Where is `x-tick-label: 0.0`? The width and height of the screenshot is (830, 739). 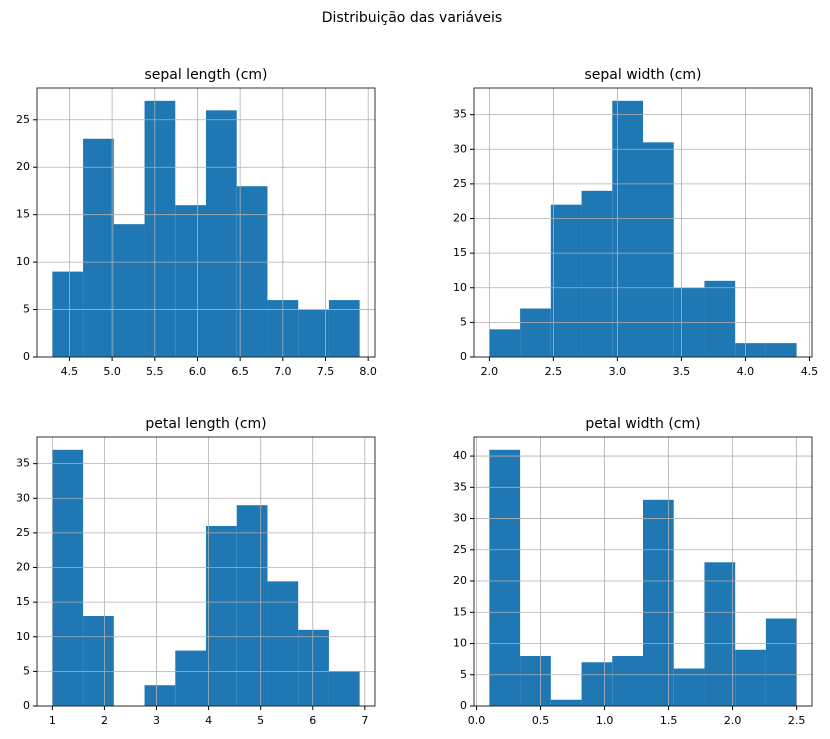
x-tick-label: 0.0 is located at coordinates (477, 720).